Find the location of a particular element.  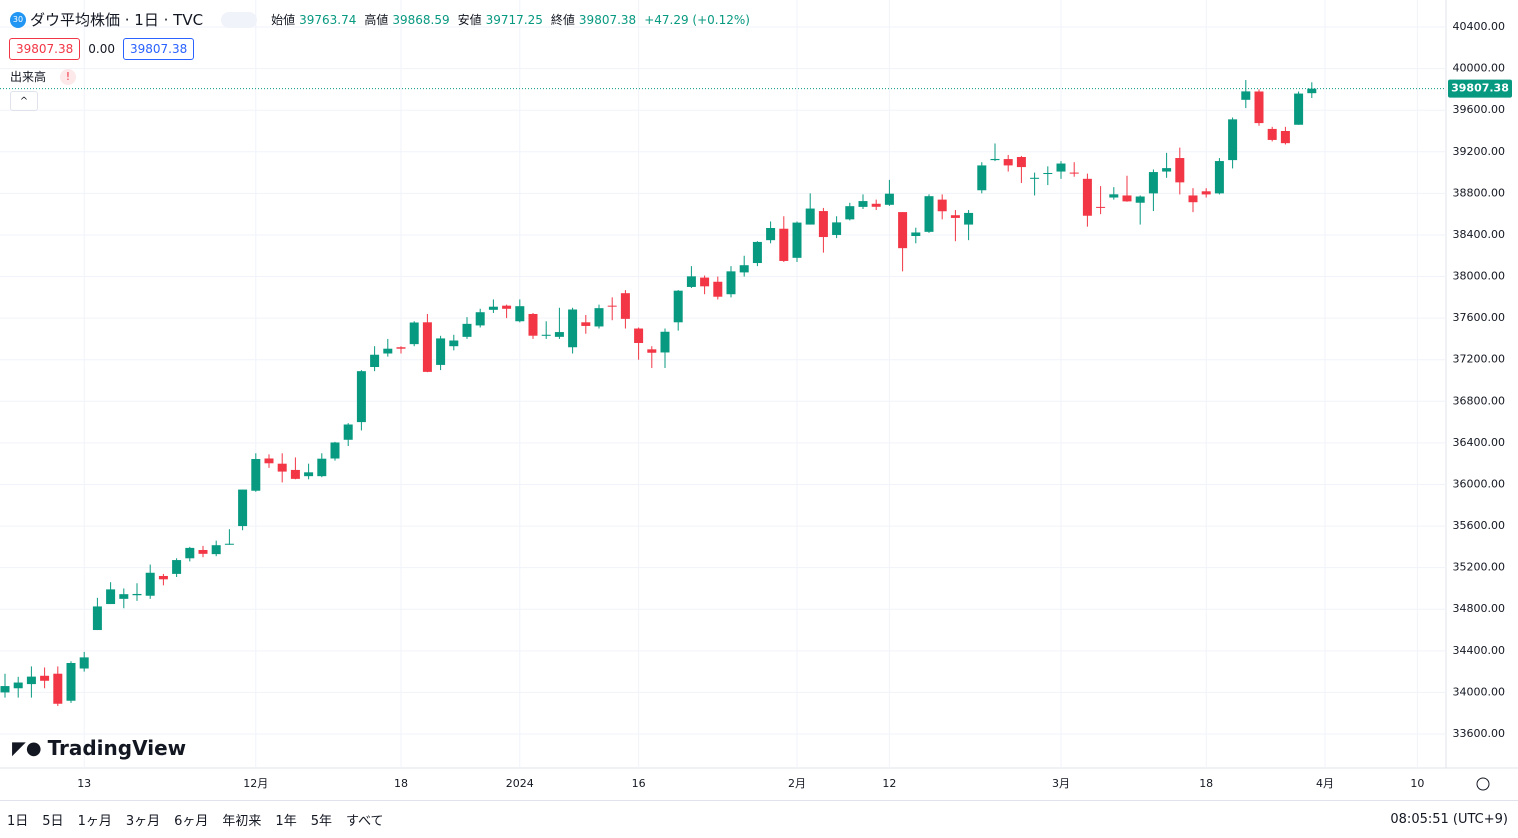

warning-icon: ! is located at coordinates (68, 76).